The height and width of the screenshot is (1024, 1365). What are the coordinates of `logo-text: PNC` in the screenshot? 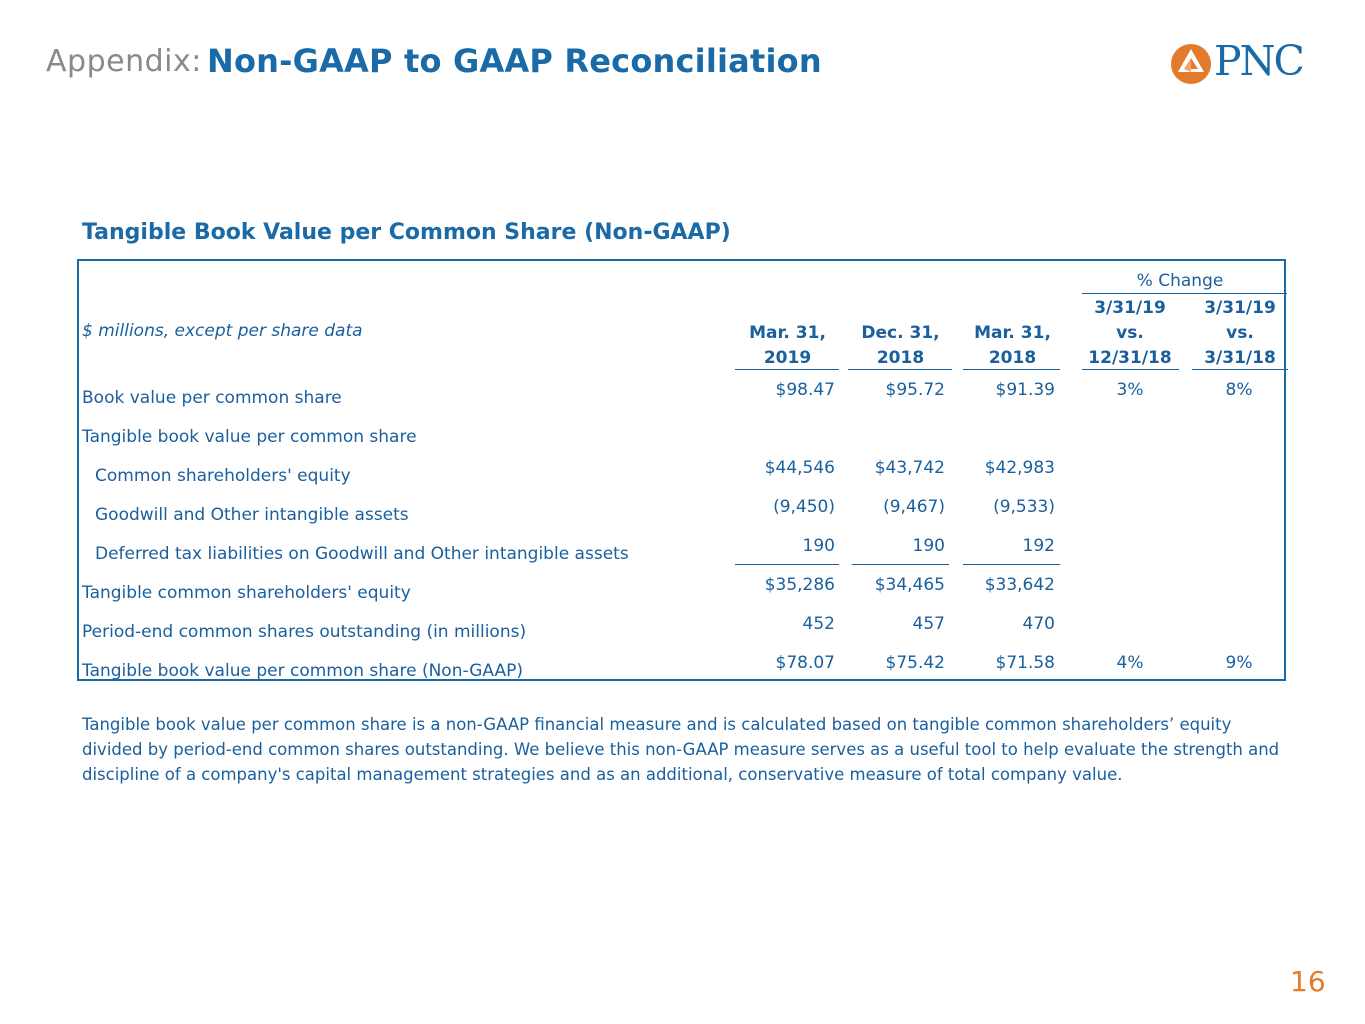 It's located at (1259, 61).